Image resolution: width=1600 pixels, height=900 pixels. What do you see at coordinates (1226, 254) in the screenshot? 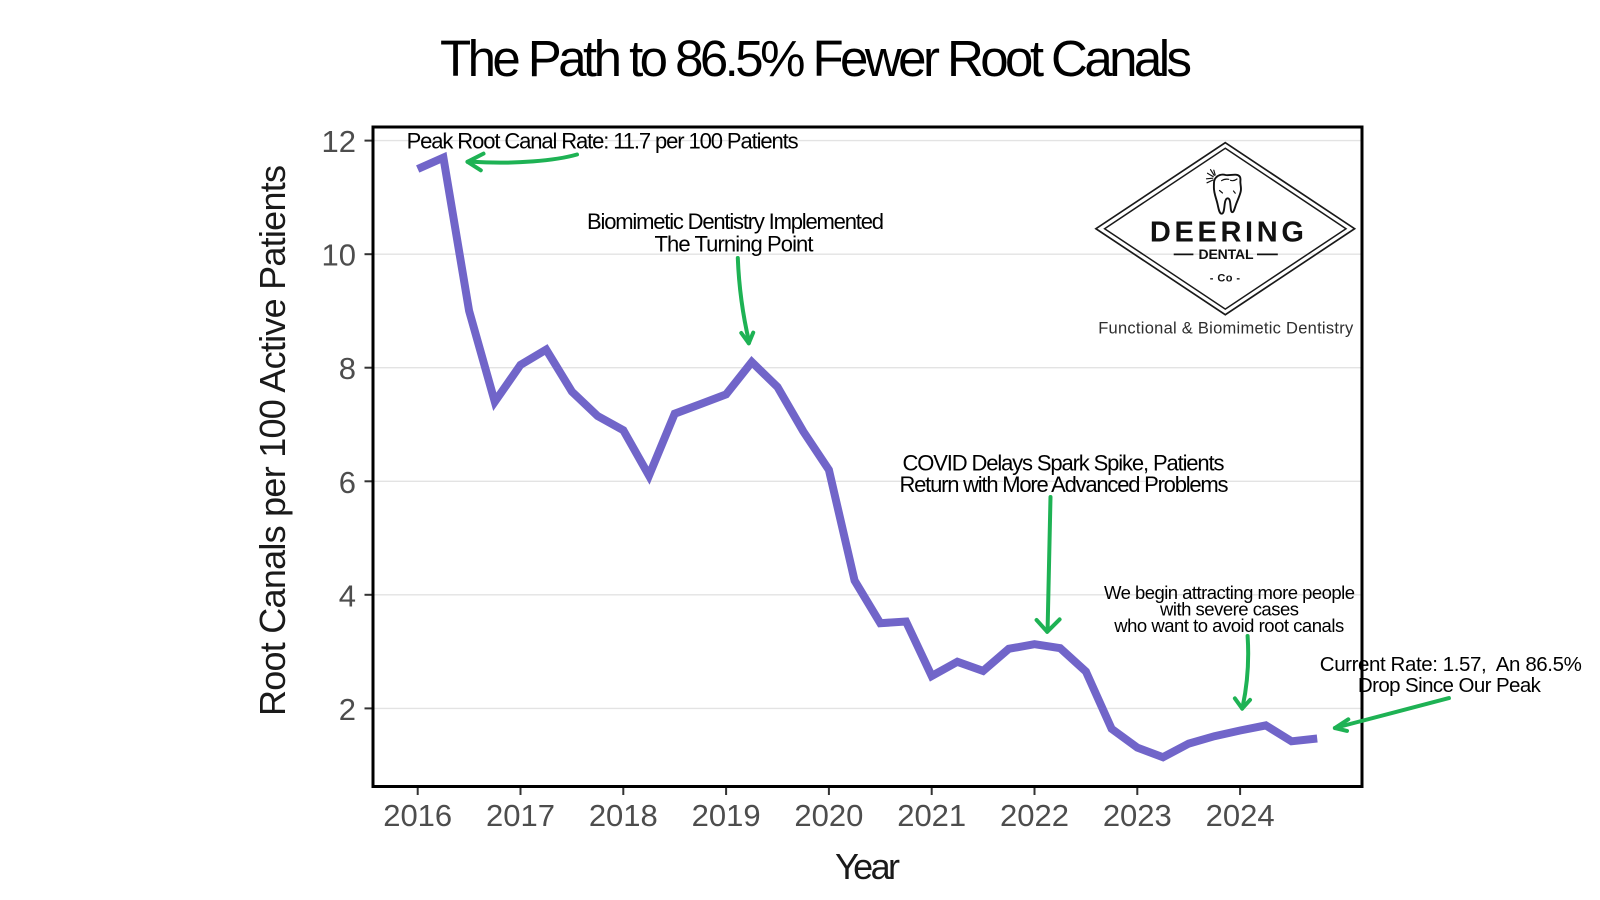
I see `svg-text: DENTAL` at bounding box center [1226, 254].